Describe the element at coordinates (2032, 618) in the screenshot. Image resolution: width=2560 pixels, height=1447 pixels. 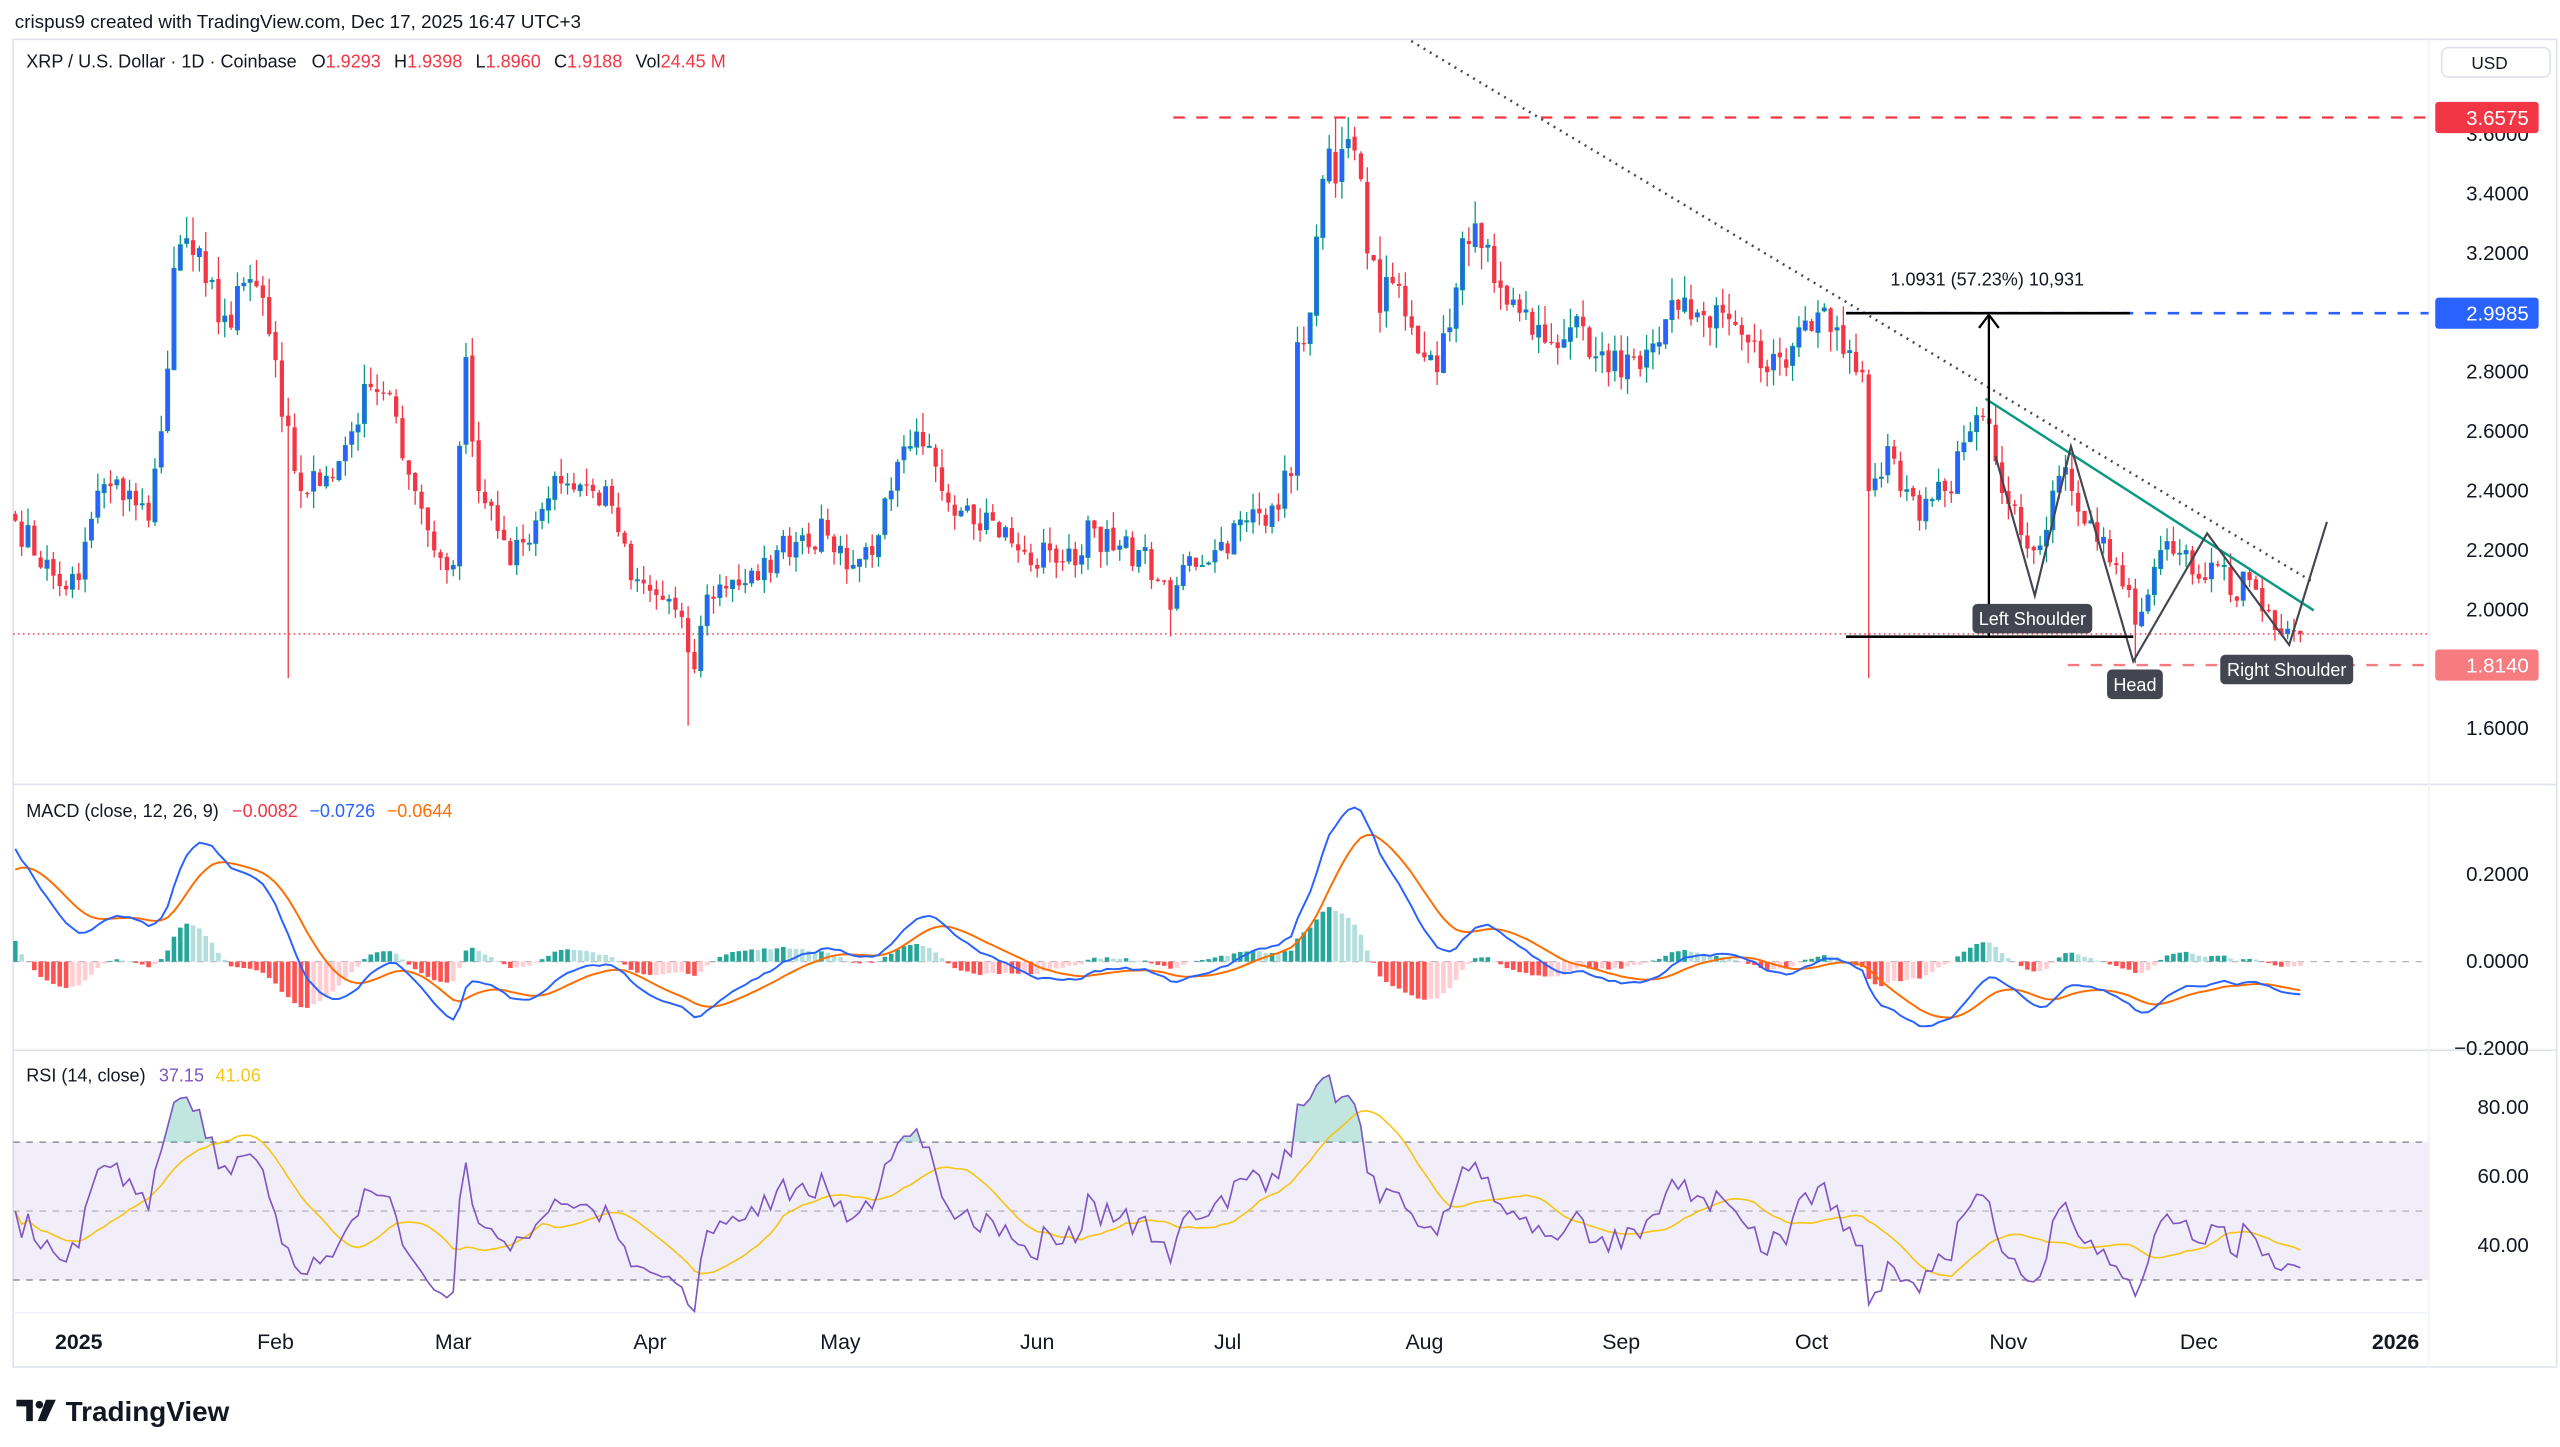
I see `annotation-left-shoulder: Left Shoulder` at that location.